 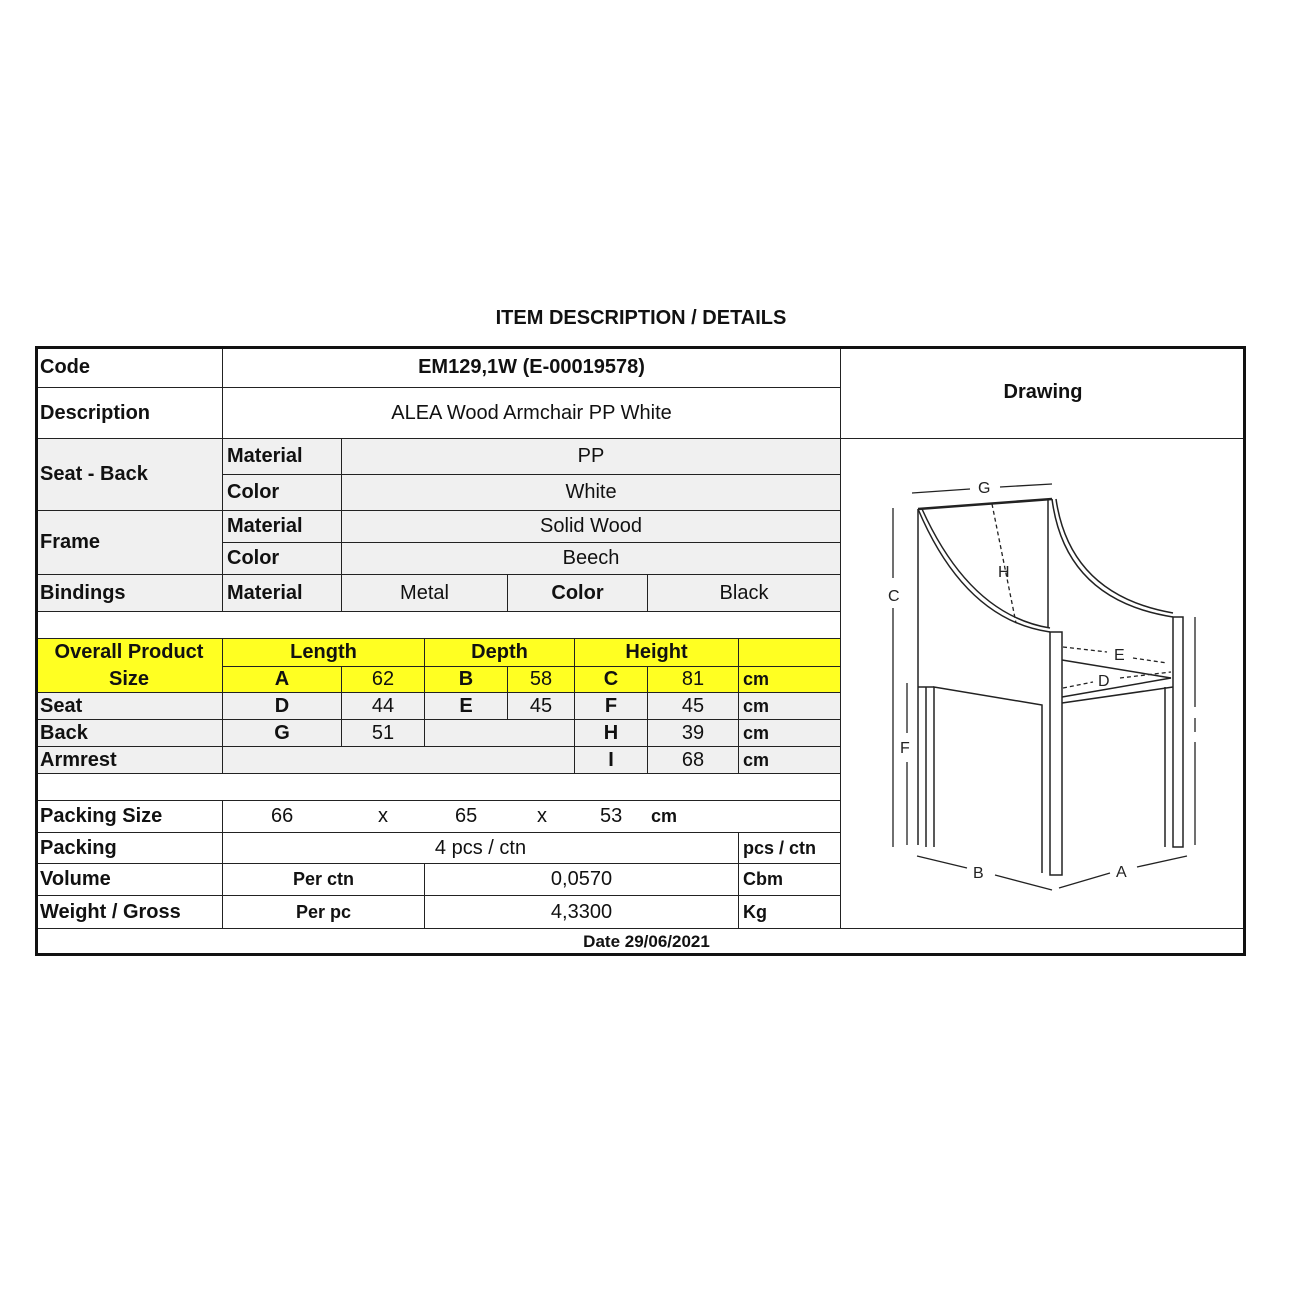 What do you see at coordinates (129, 760) in the screenshot?
I see `armrest-label: Armrest` at bounding box center [129, 760].